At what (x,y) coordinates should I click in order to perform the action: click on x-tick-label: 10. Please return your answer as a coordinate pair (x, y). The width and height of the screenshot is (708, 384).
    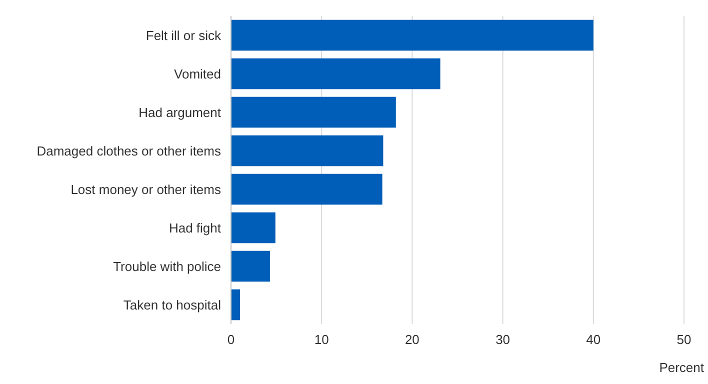
    Looking at the image, I should click on (321, 339).